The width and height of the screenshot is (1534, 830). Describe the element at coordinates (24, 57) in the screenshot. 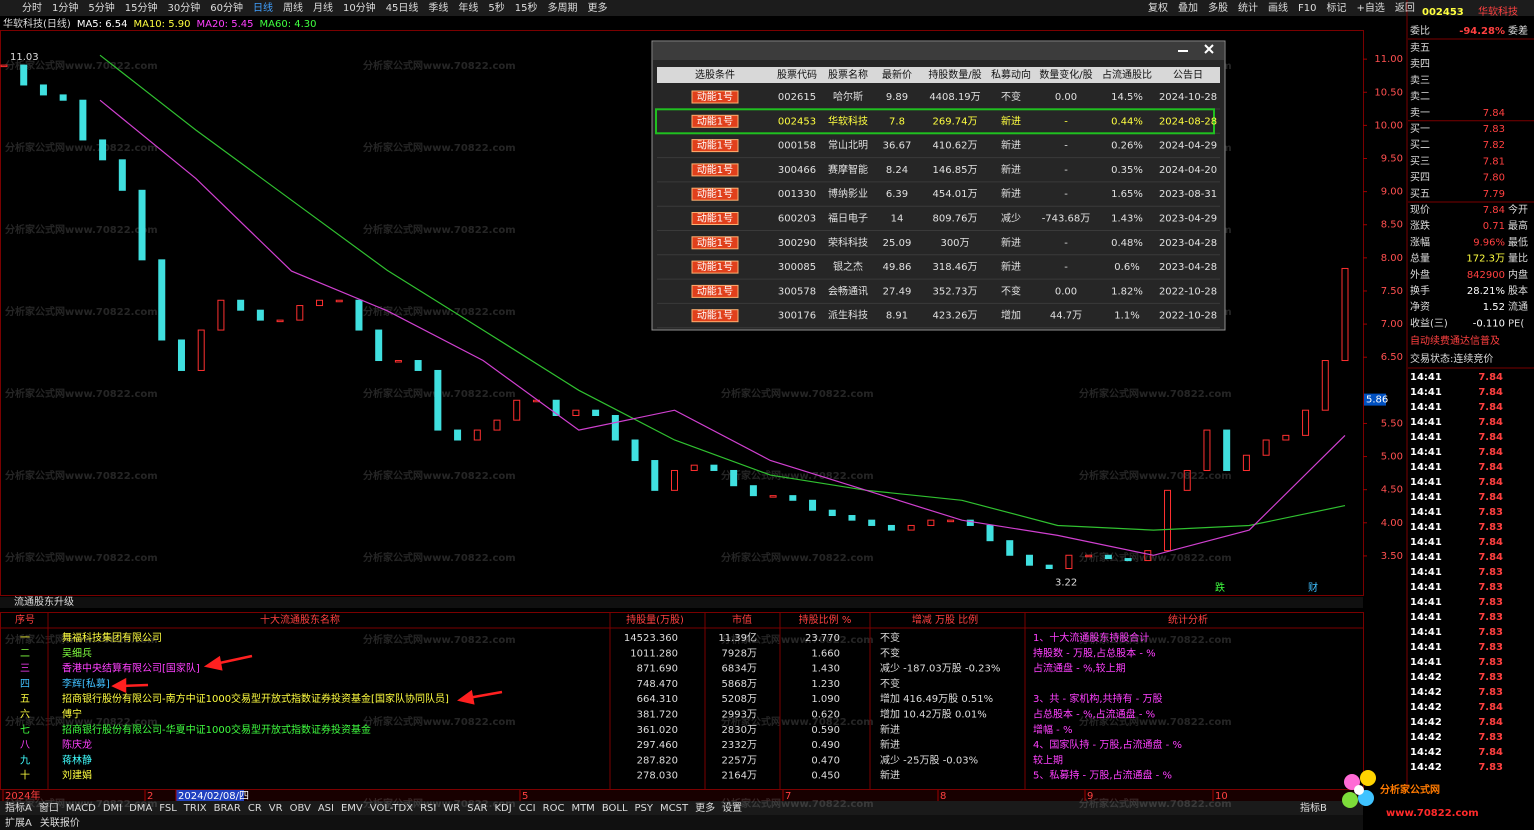

I see `high-label: 11.03` at that location.